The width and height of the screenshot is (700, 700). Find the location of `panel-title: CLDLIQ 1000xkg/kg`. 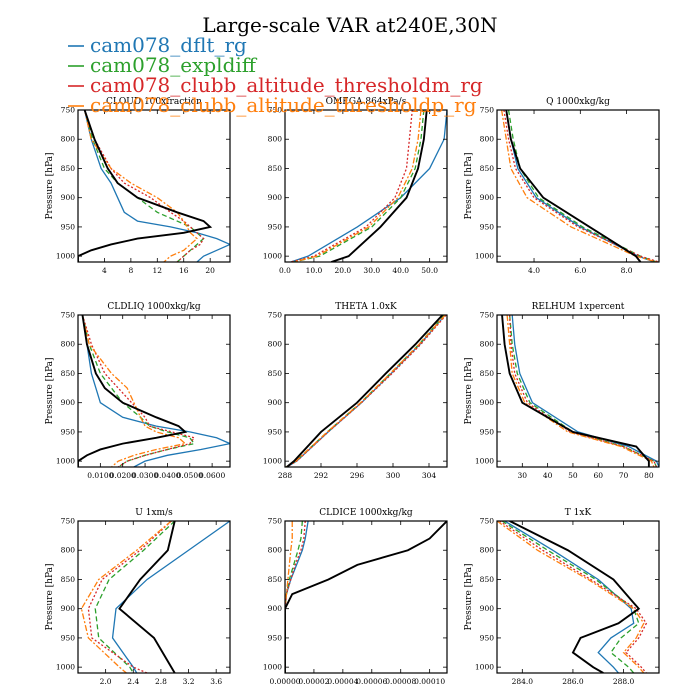

panel-title: CLDLIQ 1000xkg/kg is located at coordinates (154, 307).